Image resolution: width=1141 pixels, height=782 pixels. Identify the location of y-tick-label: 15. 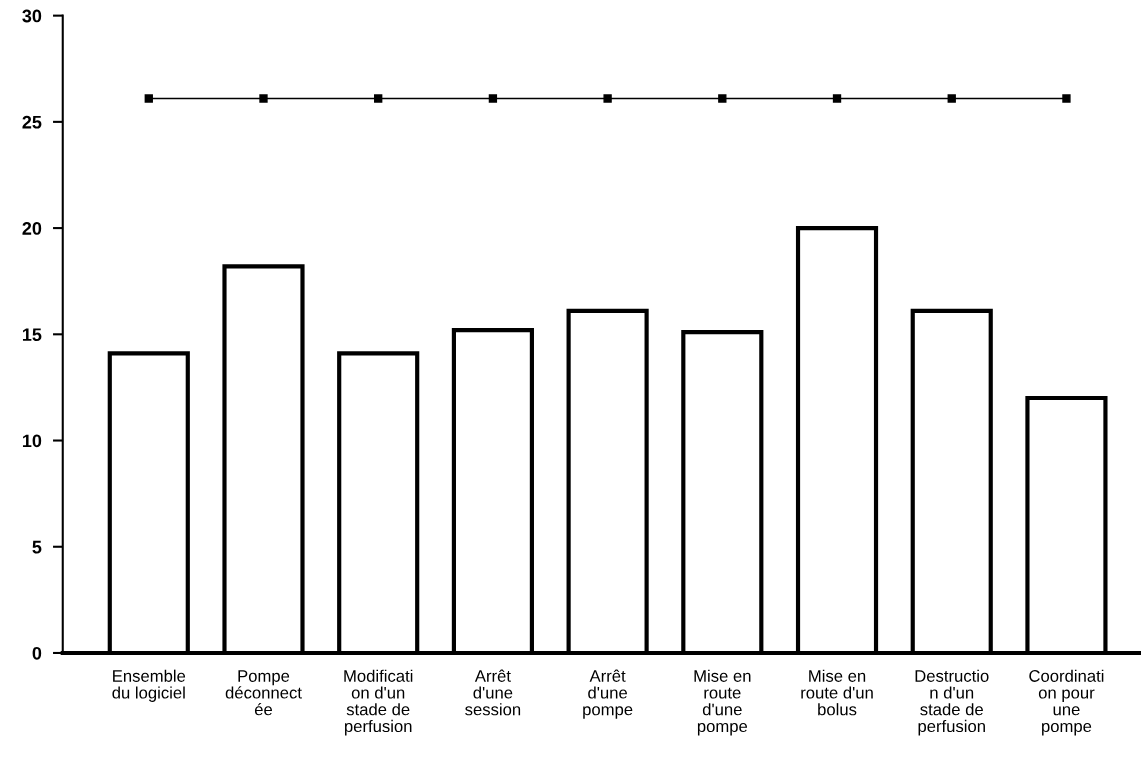
(32, 335).